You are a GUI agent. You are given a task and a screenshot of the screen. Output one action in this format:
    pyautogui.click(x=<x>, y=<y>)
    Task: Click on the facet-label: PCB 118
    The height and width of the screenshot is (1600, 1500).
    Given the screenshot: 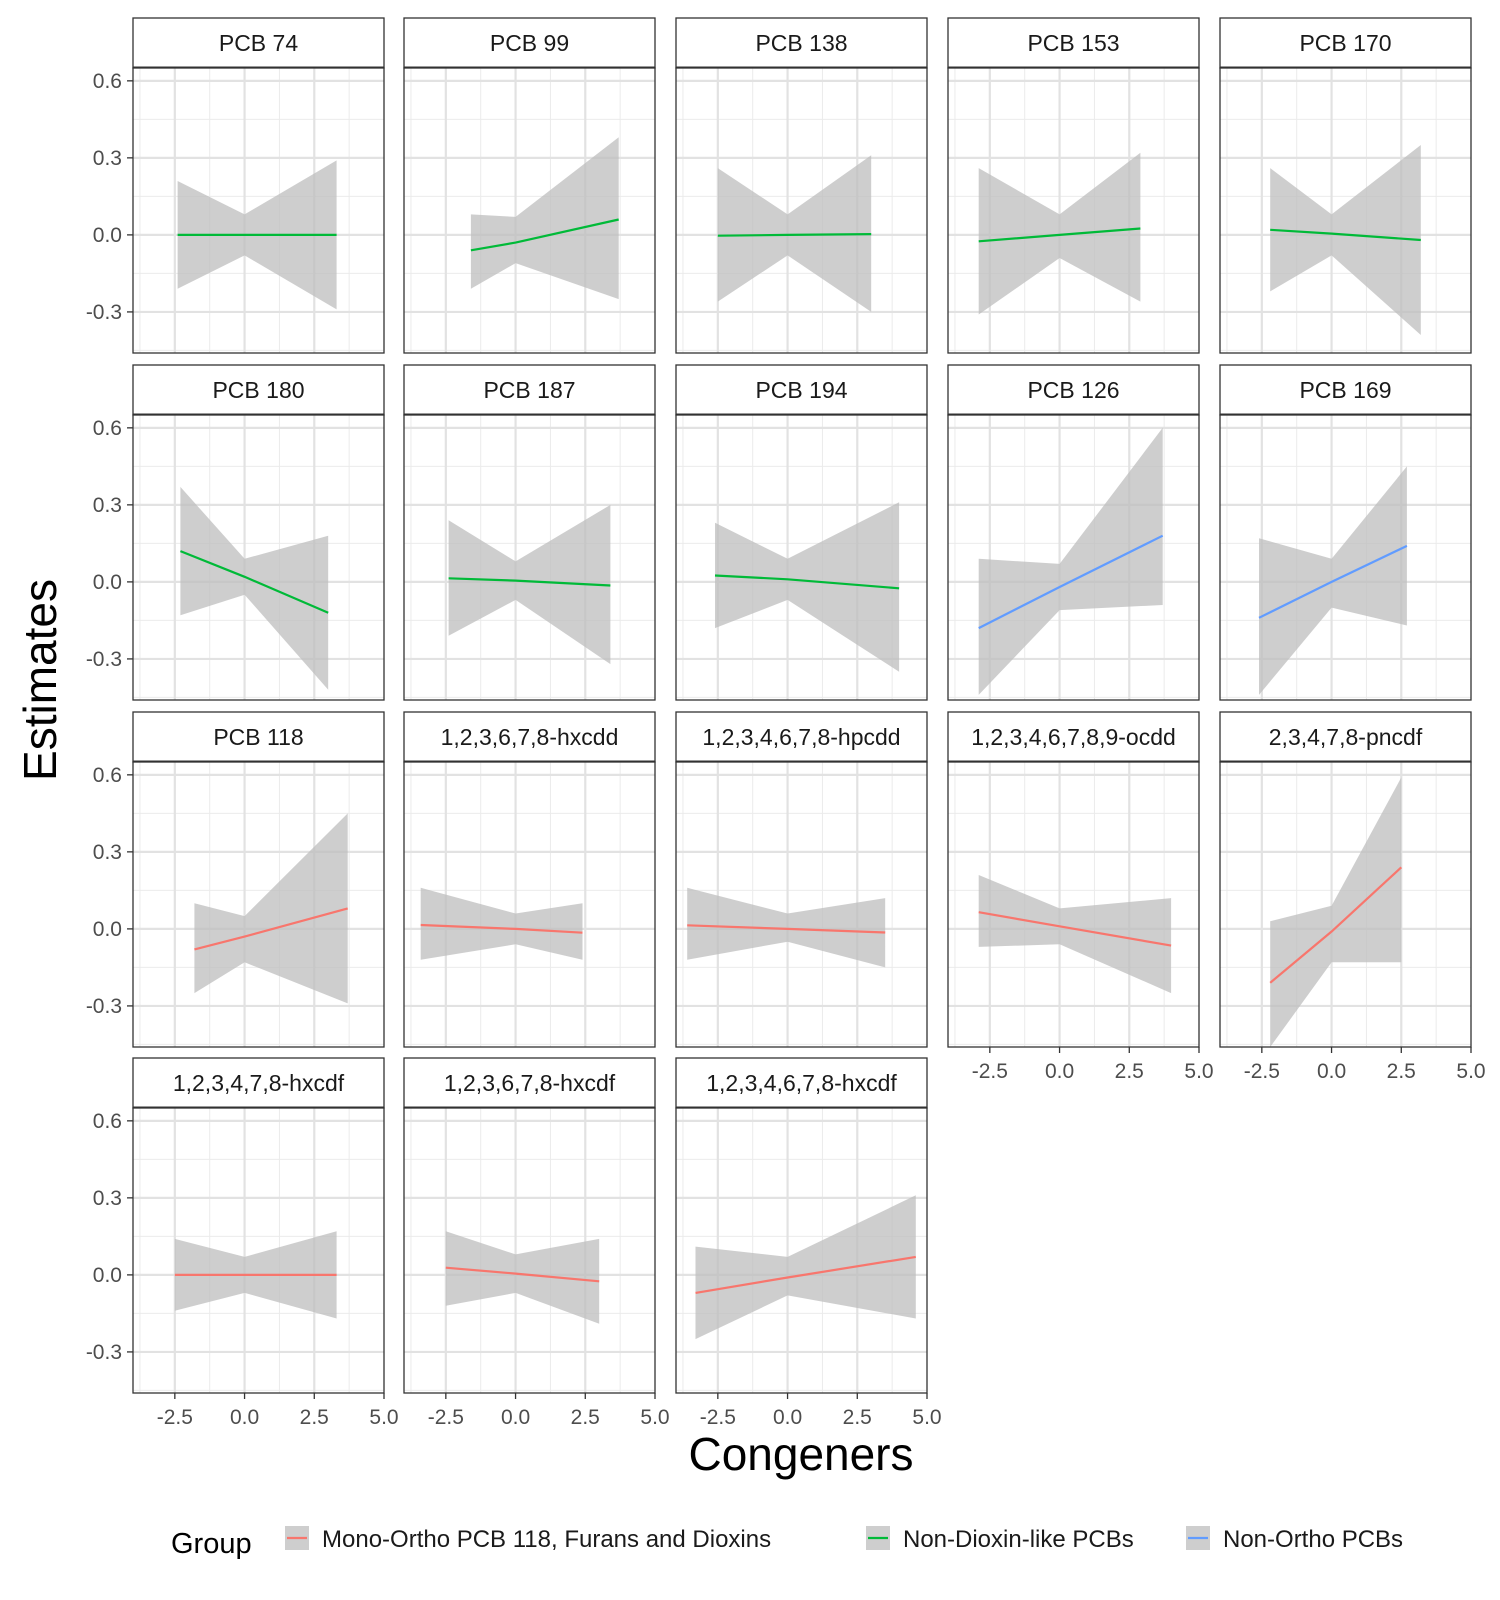 What is the action you would take?
    pyautogui.click(x=258, y=737)
    